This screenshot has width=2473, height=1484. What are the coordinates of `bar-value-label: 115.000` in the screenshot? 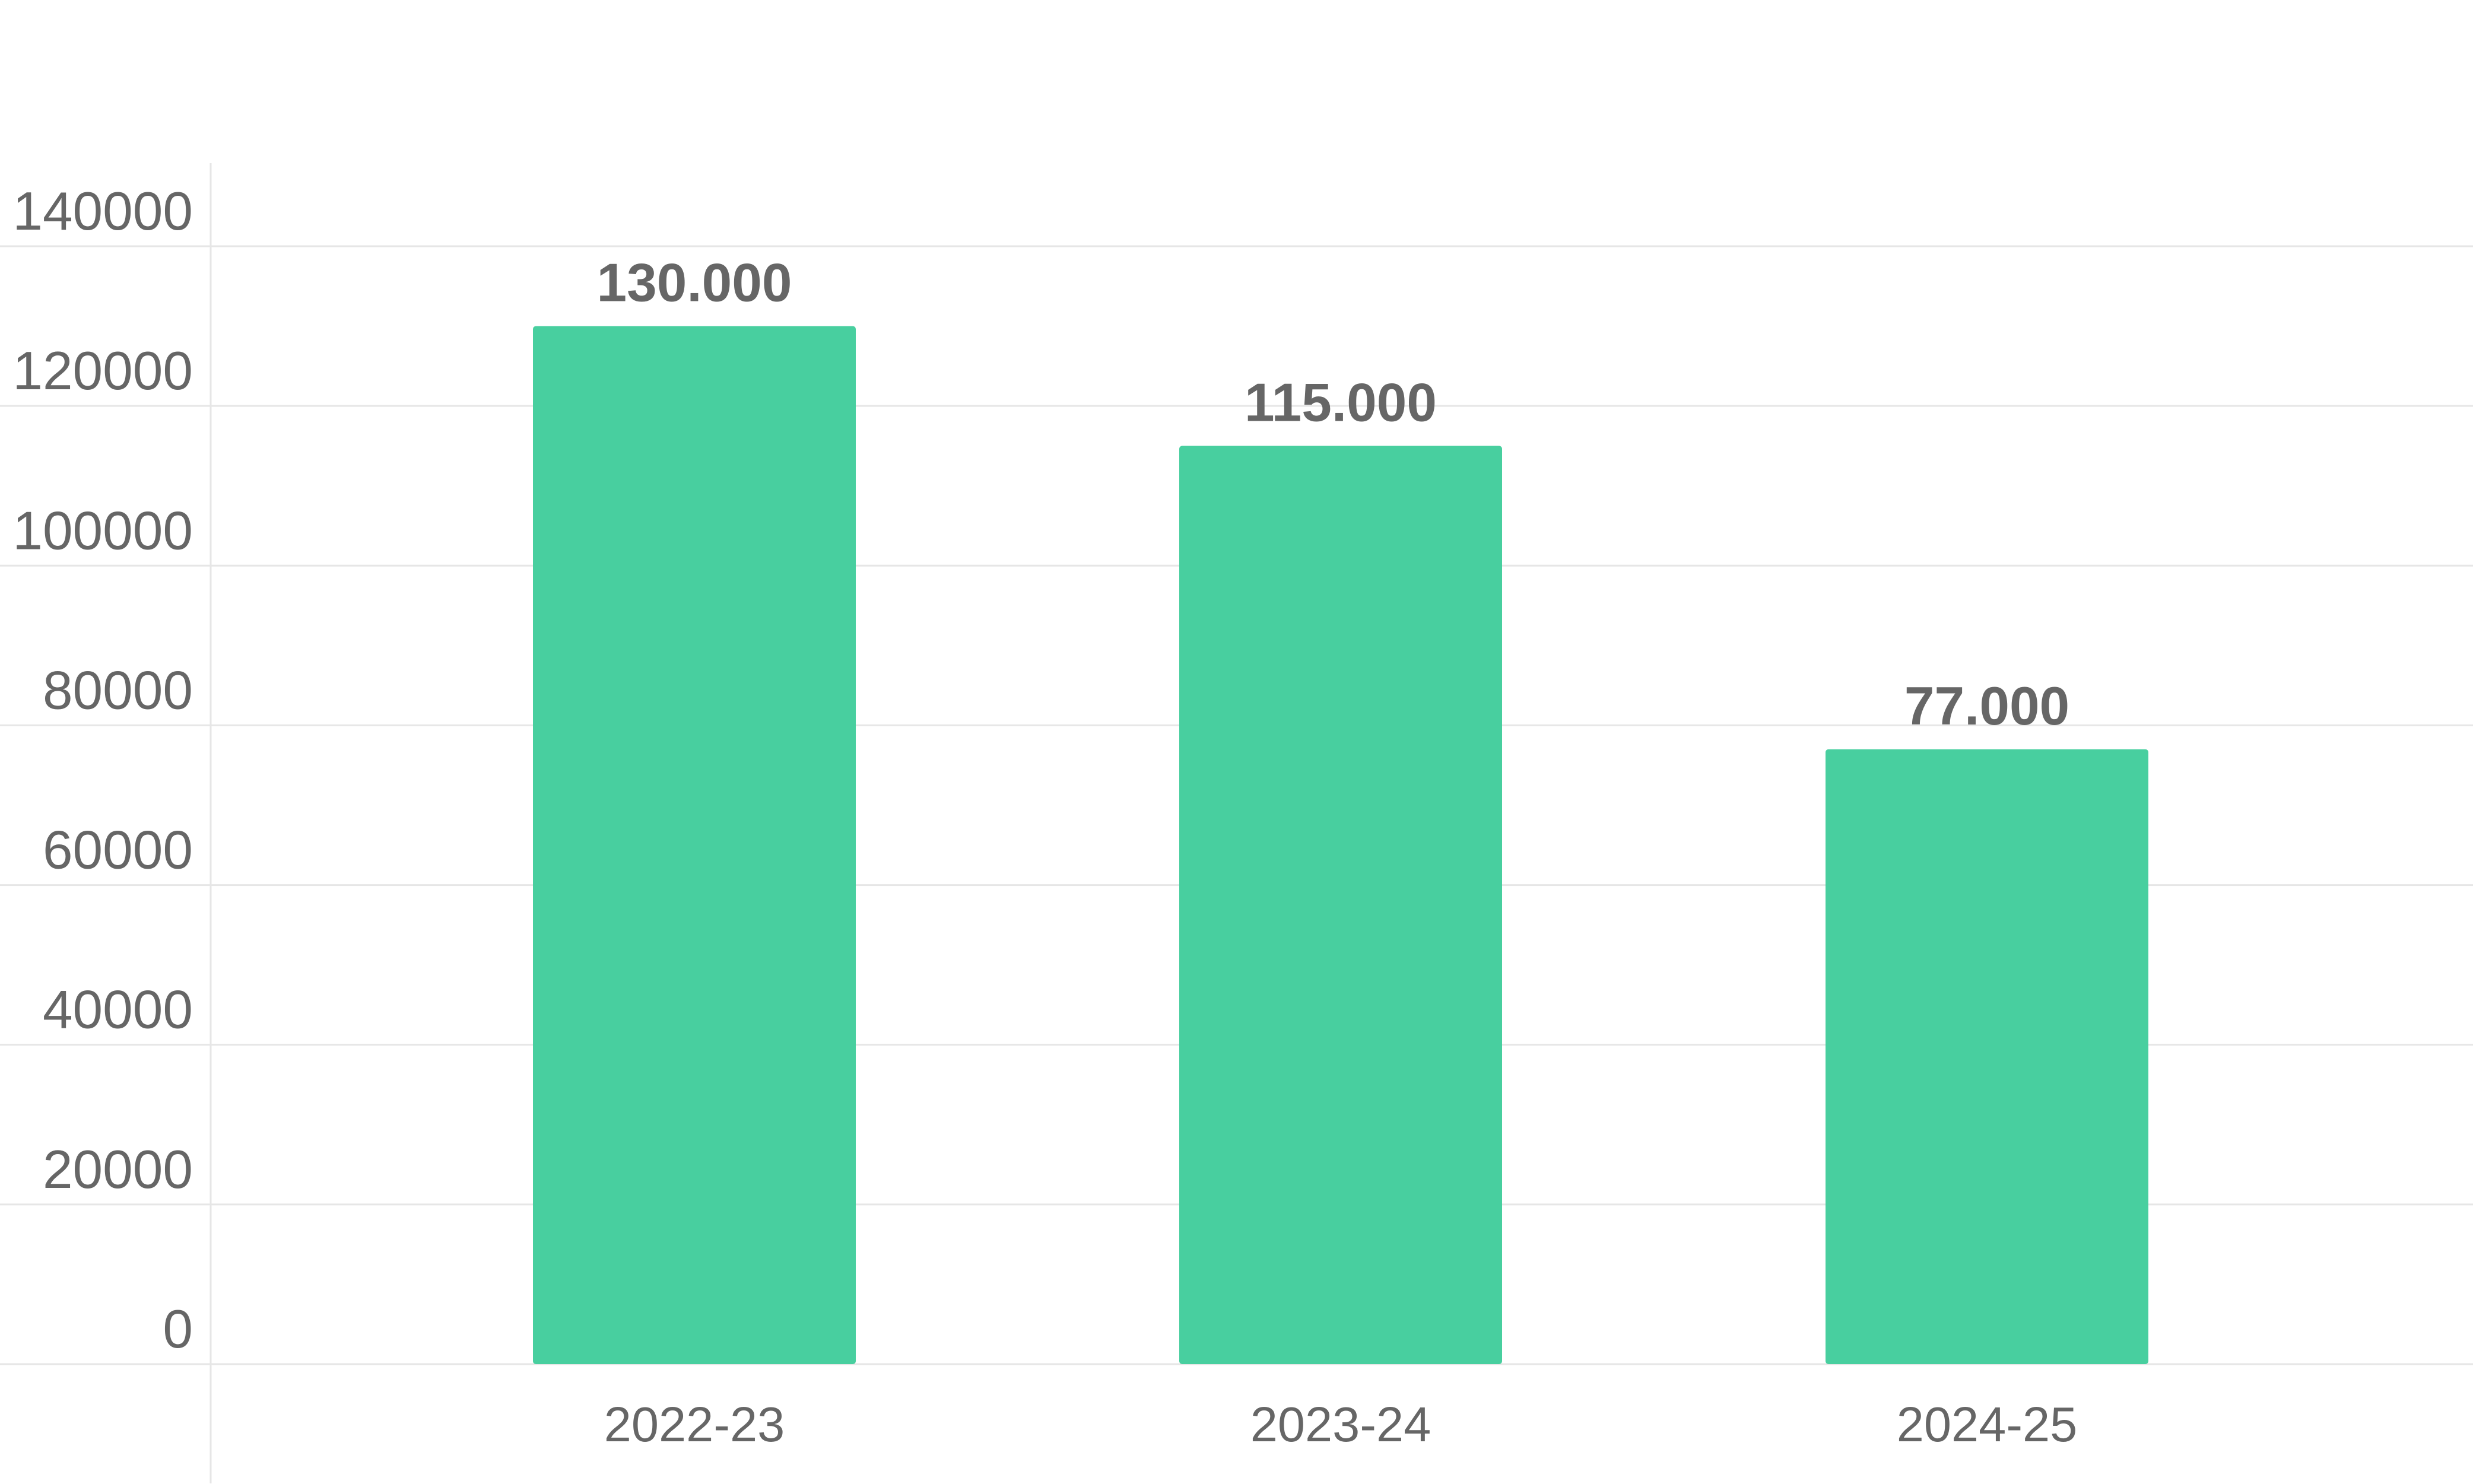 It's located at (1341, 403).